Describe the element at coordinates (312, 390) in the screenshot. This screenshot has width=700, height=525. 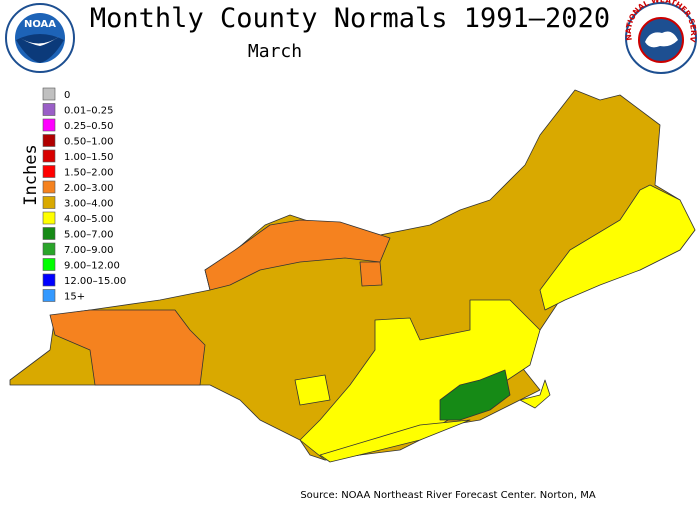
I see `region-4-5-hudson` at that location.